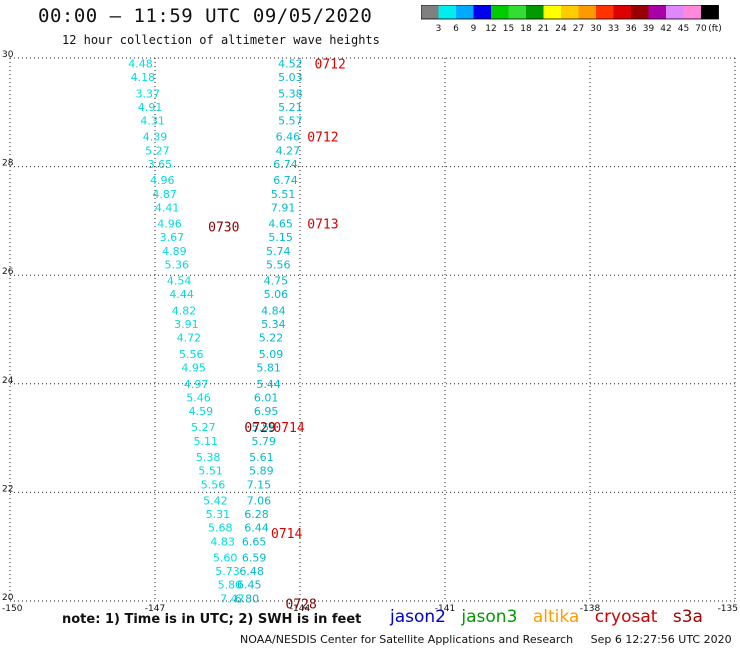 Image resolution: width=740 pixels, height=650 pixels. Describe the element at coordinates (290, 93) in the screenshot. I see `wave-height-label: 5.38` at that location.